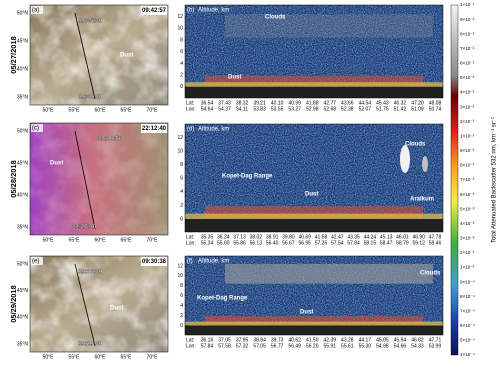 The height and width of the screenshot is (370, 500). What do you see at coordinates (402, 243) in the screenshot?
I see `lon-value: 58.79` at bounding box center [402, 243].